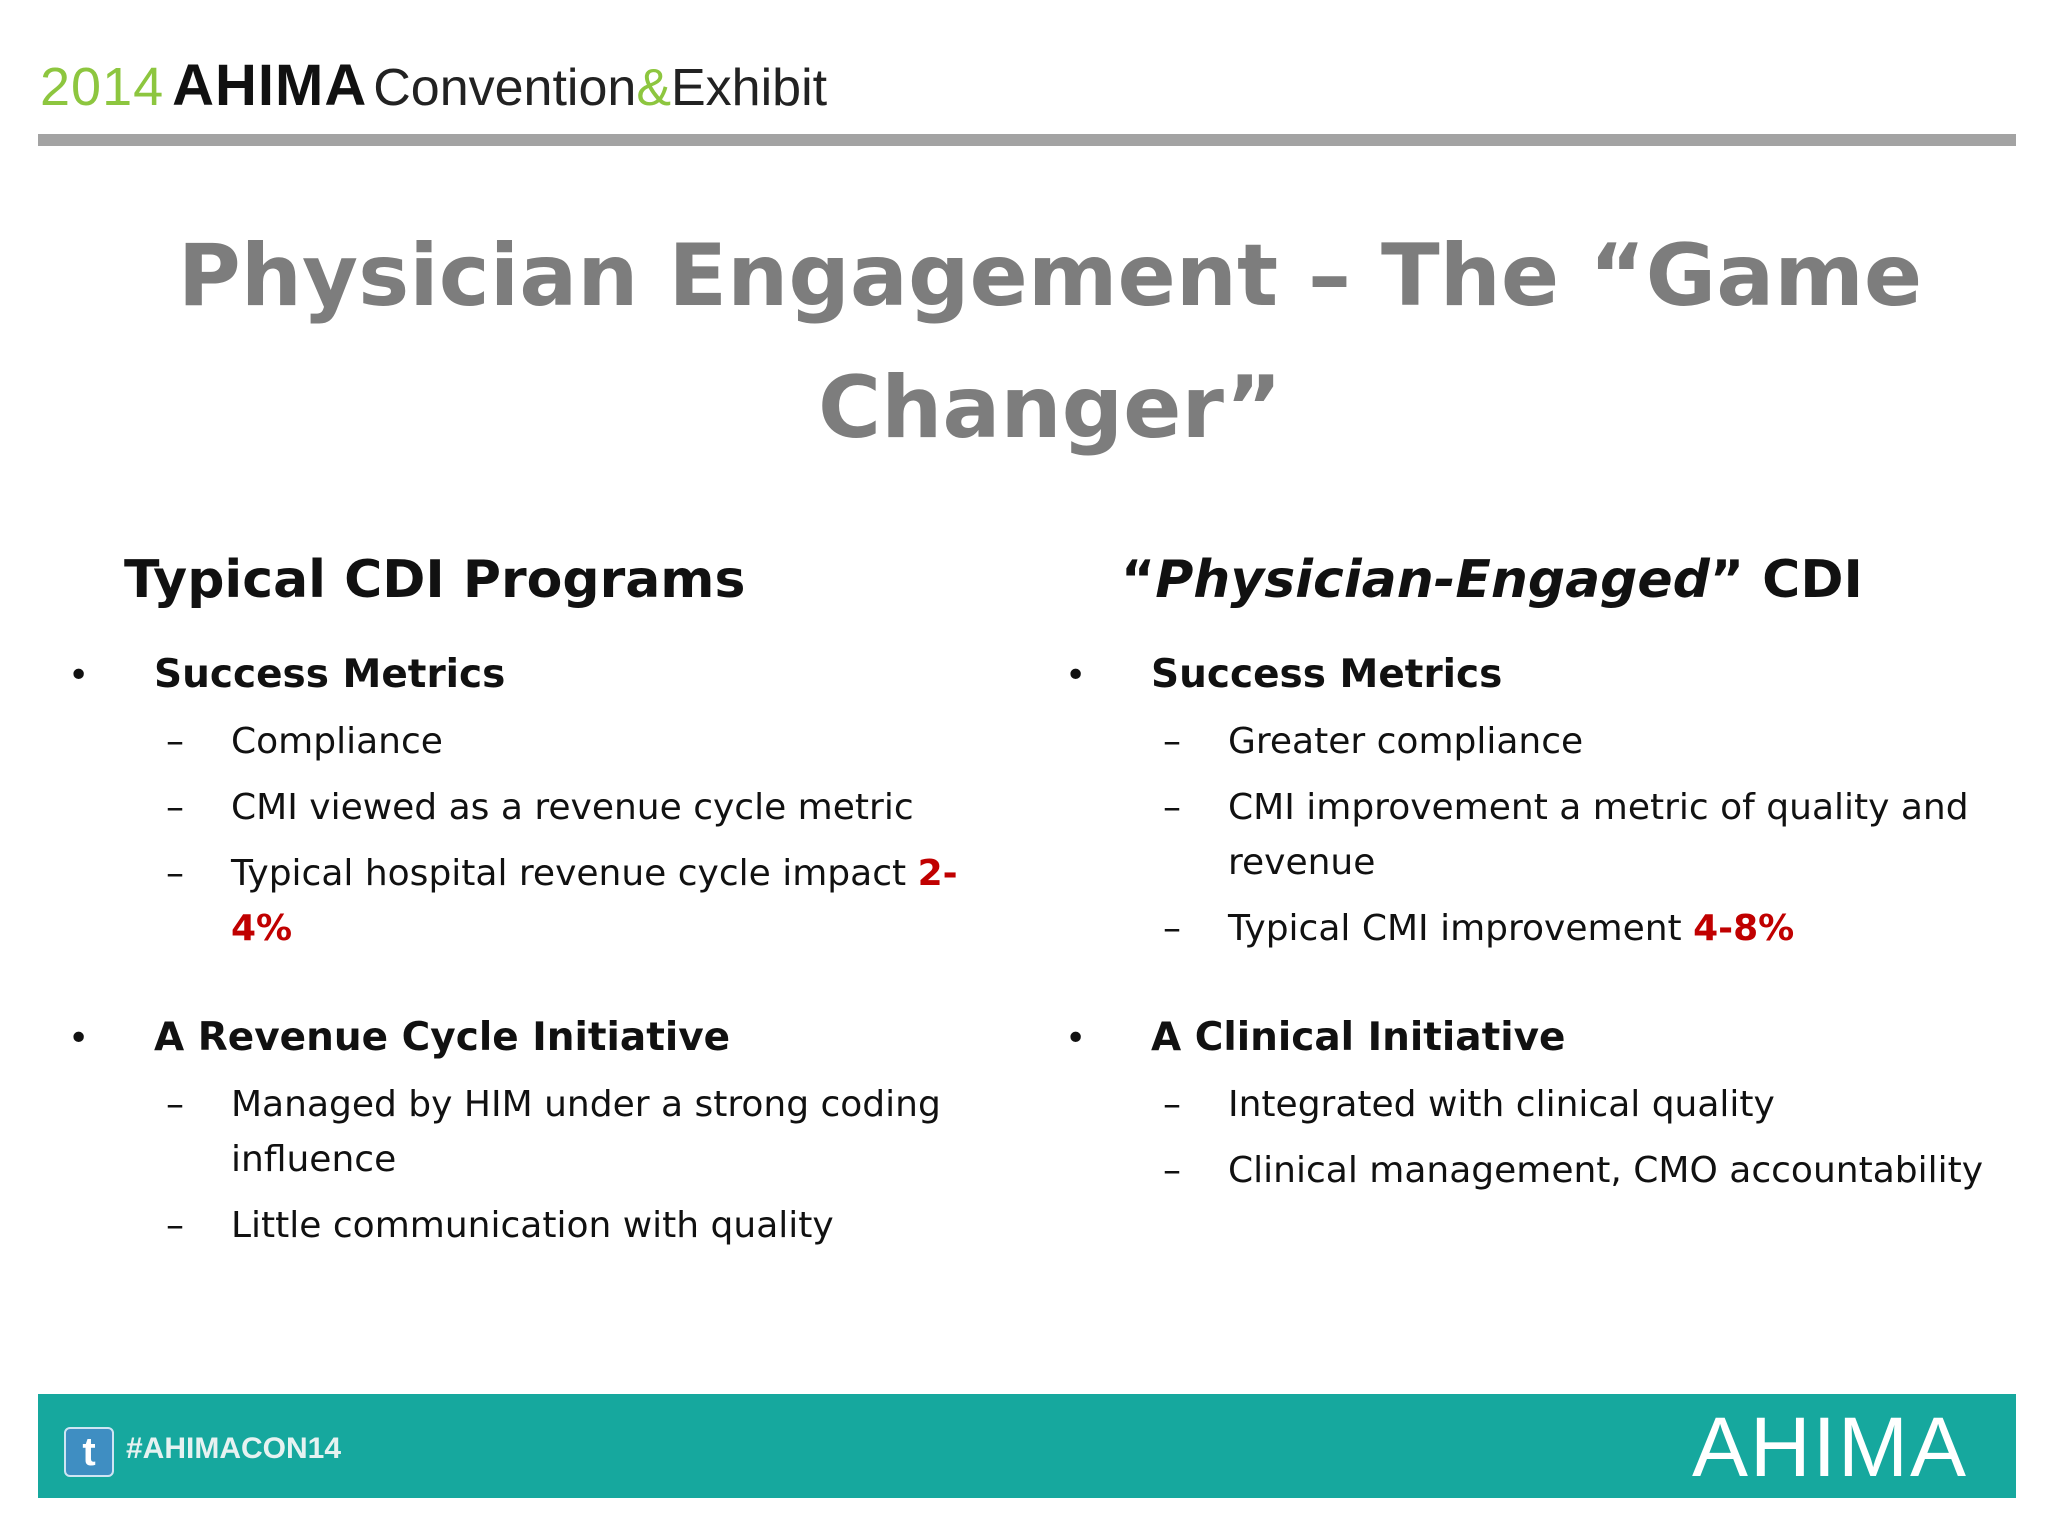 This screenshot has width=2048, height=1536. What do you see at coordinates (1027, 140) in the screenshot?
I see `header-divider` at bounding box center [1027, 140].